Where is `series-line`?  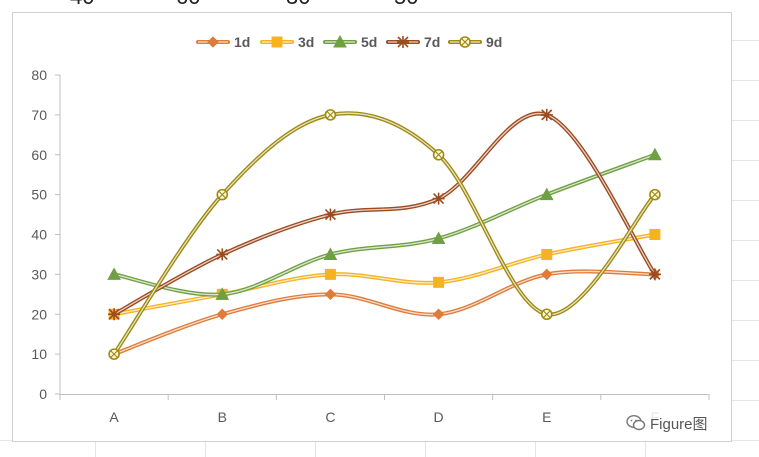
series-line is located at coordinates (384, 313).